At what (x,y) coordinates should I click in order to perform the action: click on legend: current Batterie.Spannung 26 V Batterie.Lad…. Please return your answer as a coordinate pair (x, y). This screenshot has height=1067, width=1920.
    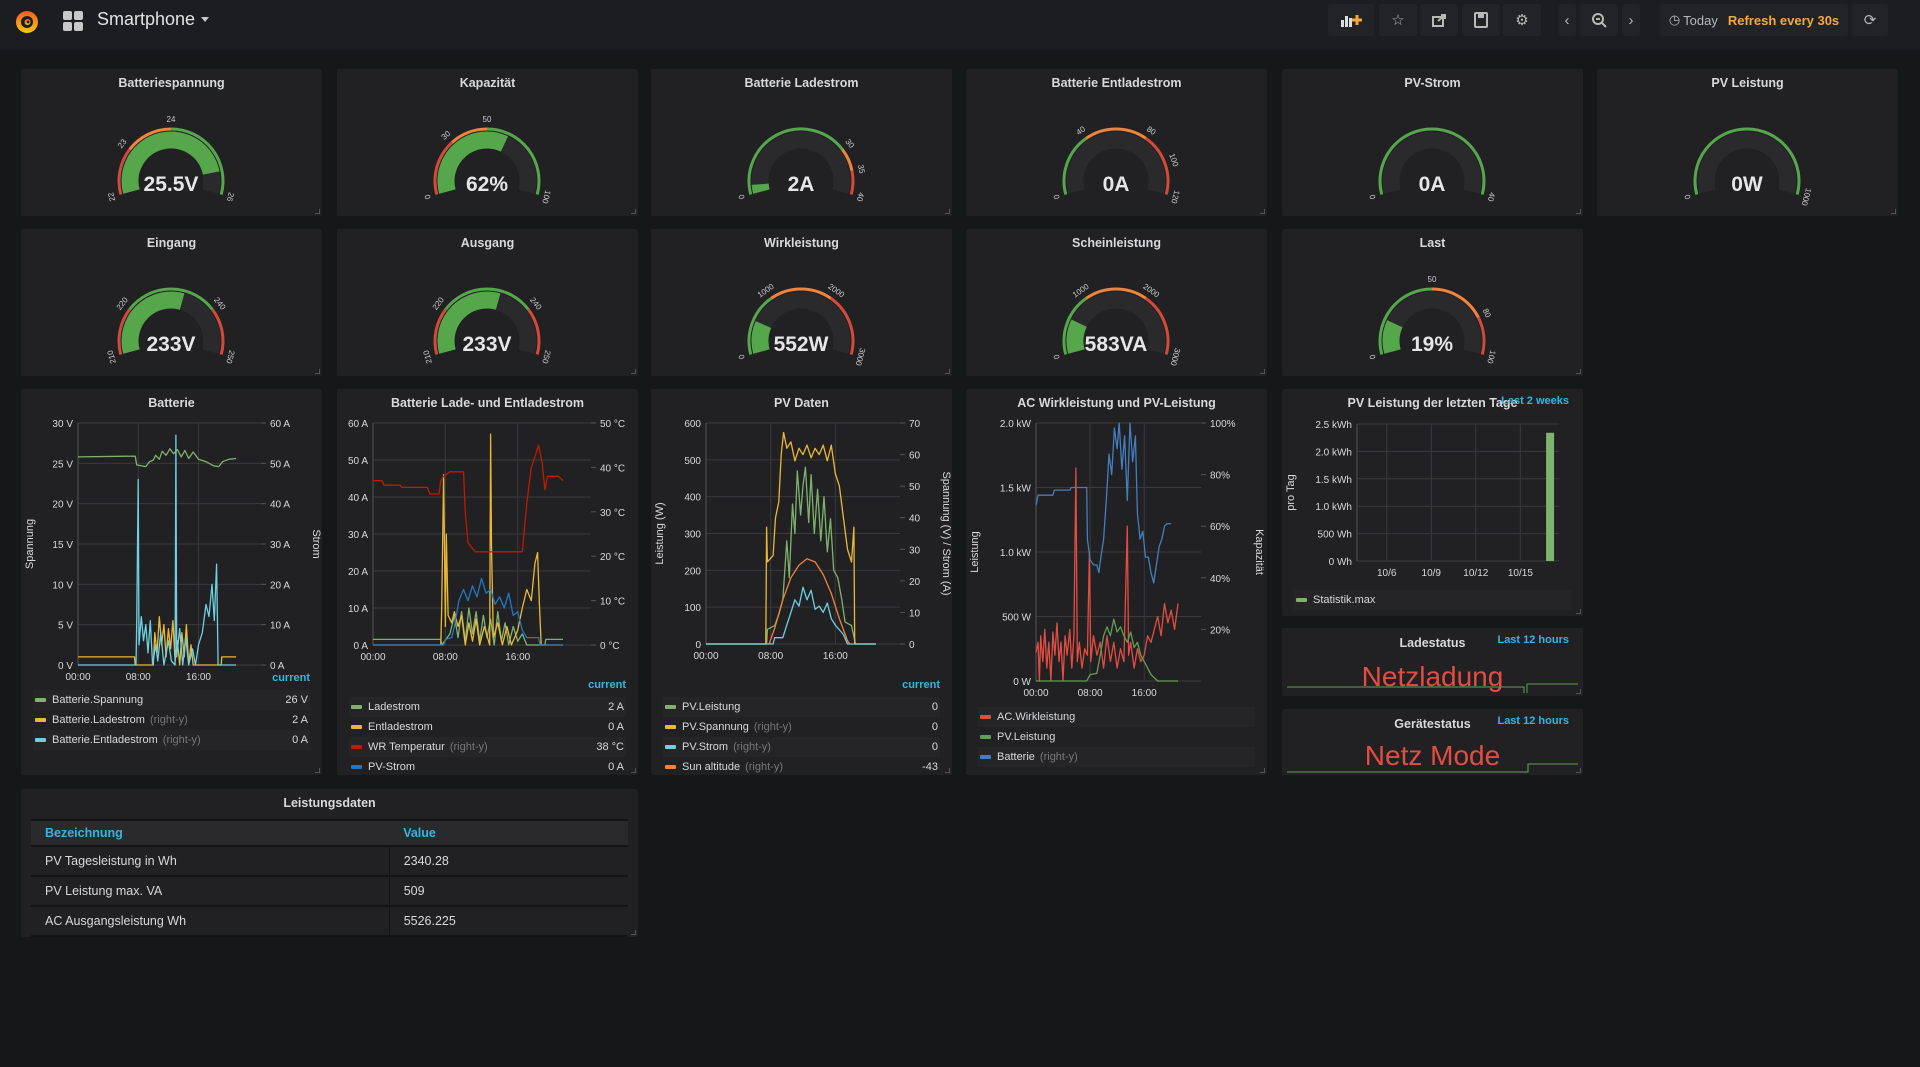
    Looking at the image, I should click on (171, 711).